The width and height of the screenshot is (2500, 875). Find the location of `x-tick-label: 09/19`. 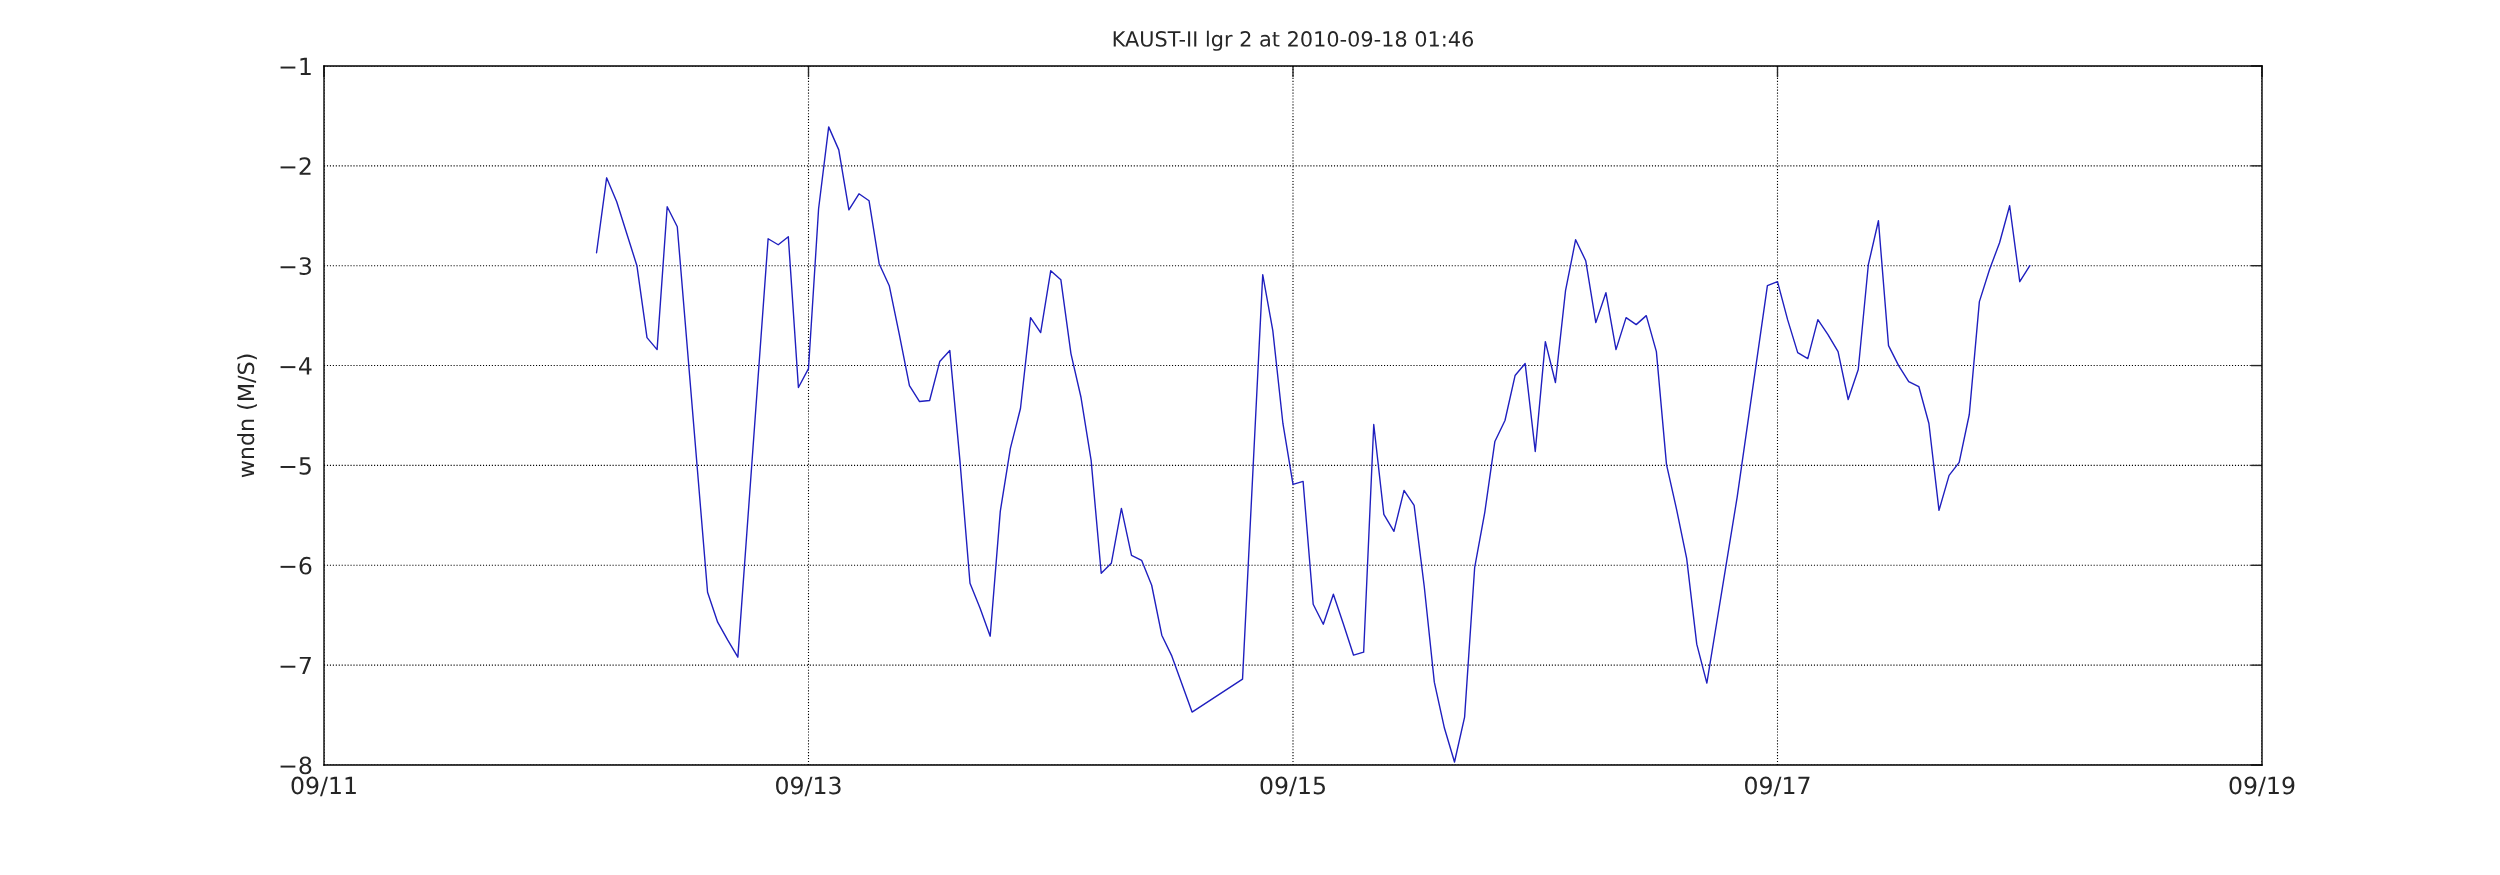

x-tick-label: 09/19 is located at coordinates (2262, 786).